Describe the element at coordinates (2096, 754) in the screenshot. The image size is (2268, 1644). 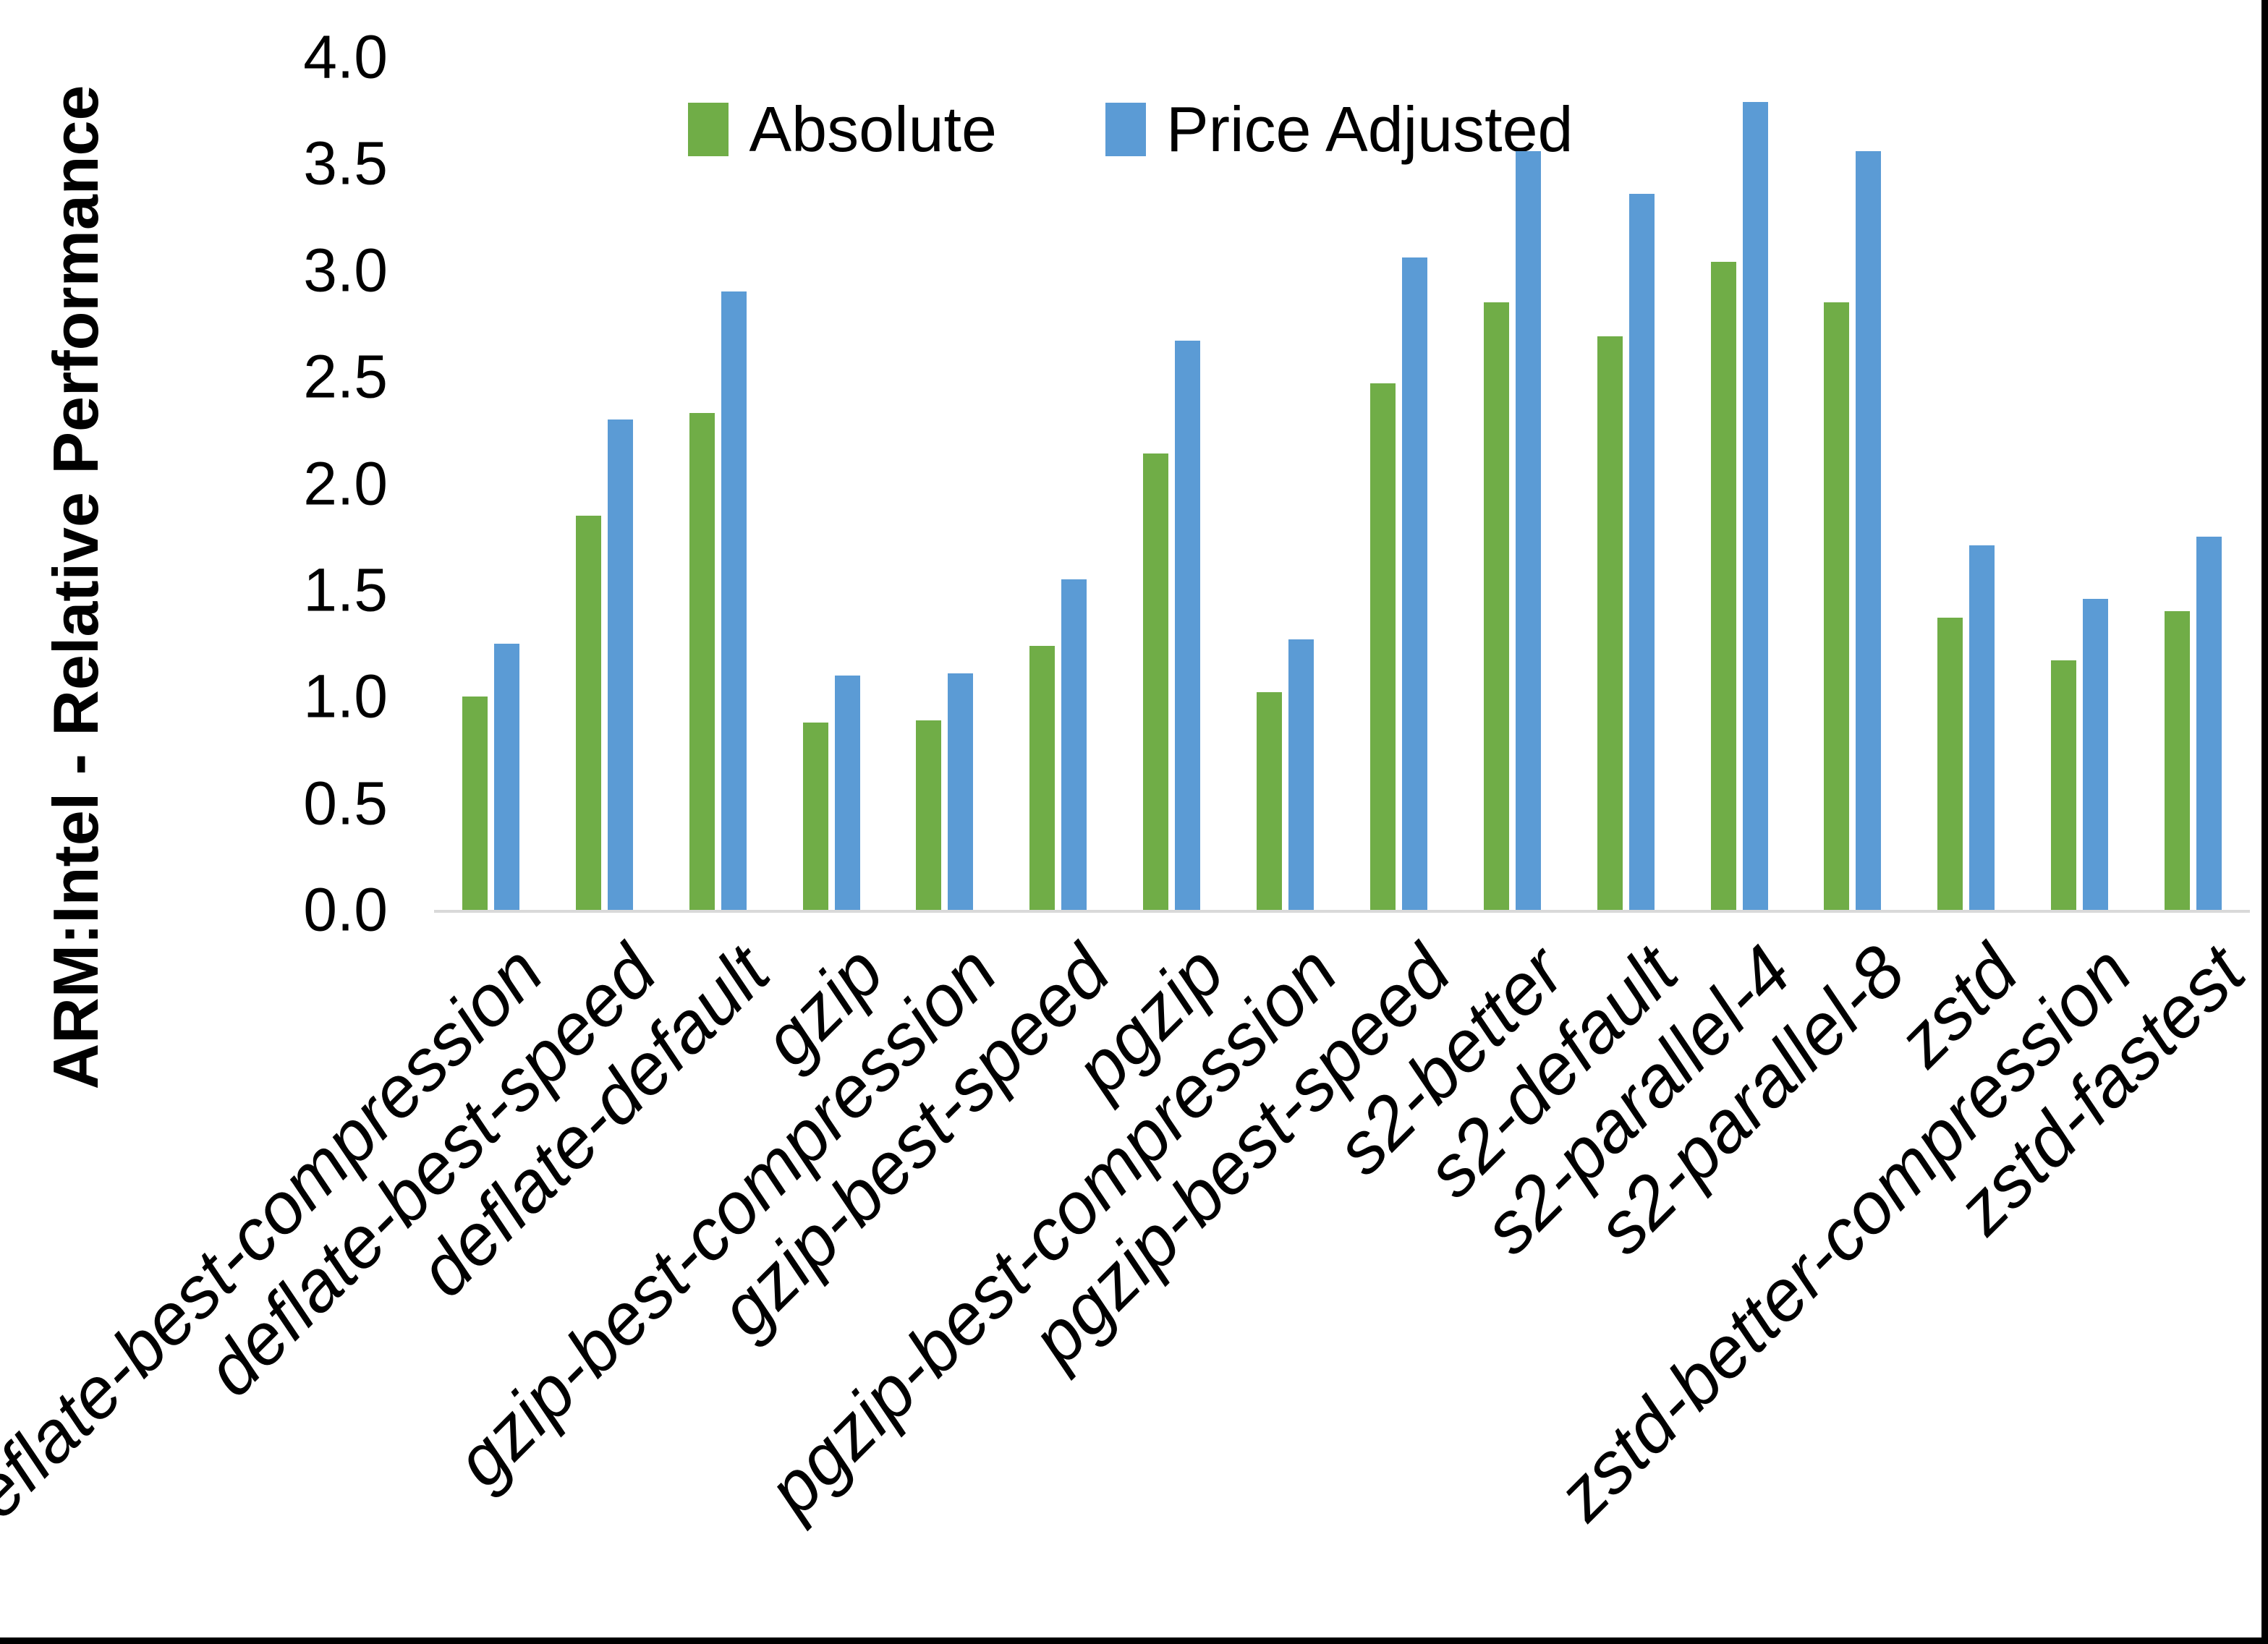
I see `bar-price-adjusted-zstd-better-compression` at that location.